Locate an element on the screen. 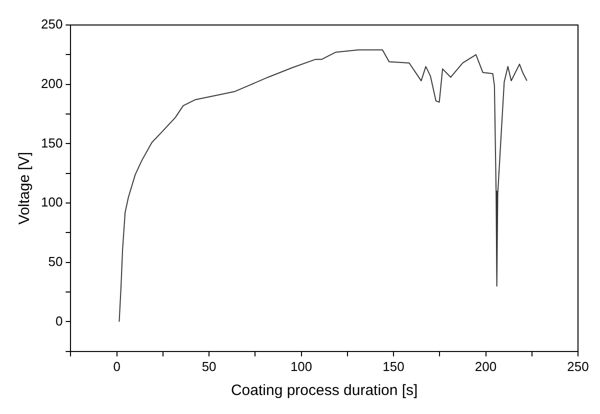 This screenshot has height=414, width=600. y-tick-label: 0 is located at coordinates (59, 320).